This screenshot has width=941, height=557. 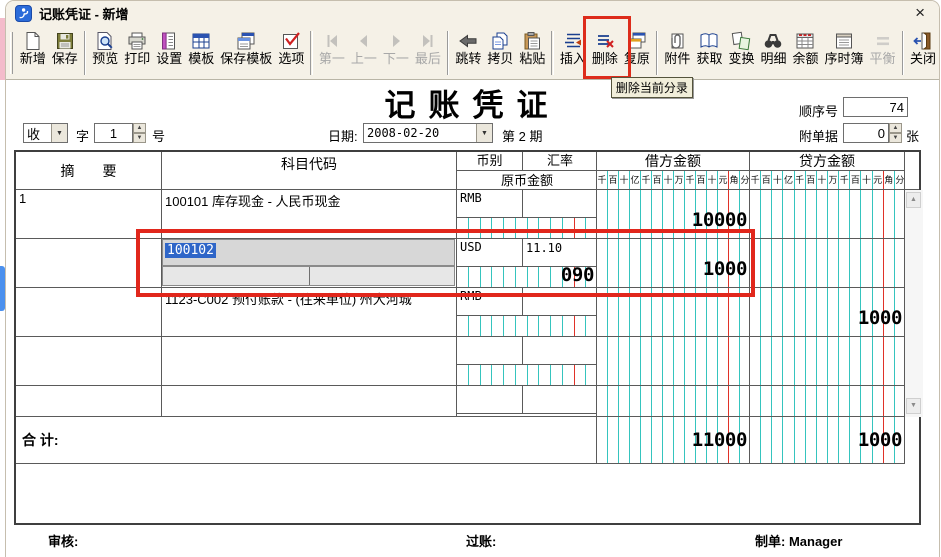 I want to click on toolbar-button-settings: 设置, so click(x=169, y=53).